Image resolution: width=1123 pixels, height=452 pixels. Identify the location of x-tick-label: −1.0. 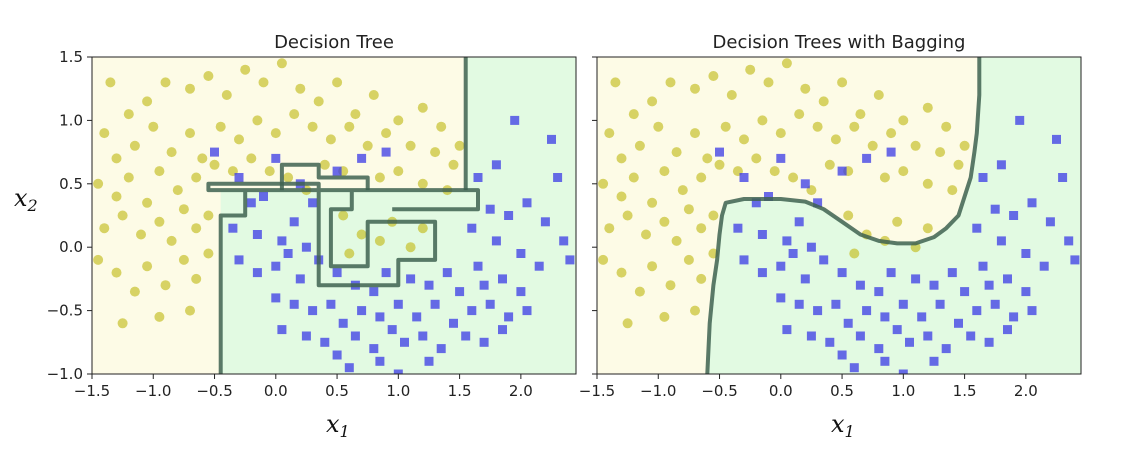
(658, 391).